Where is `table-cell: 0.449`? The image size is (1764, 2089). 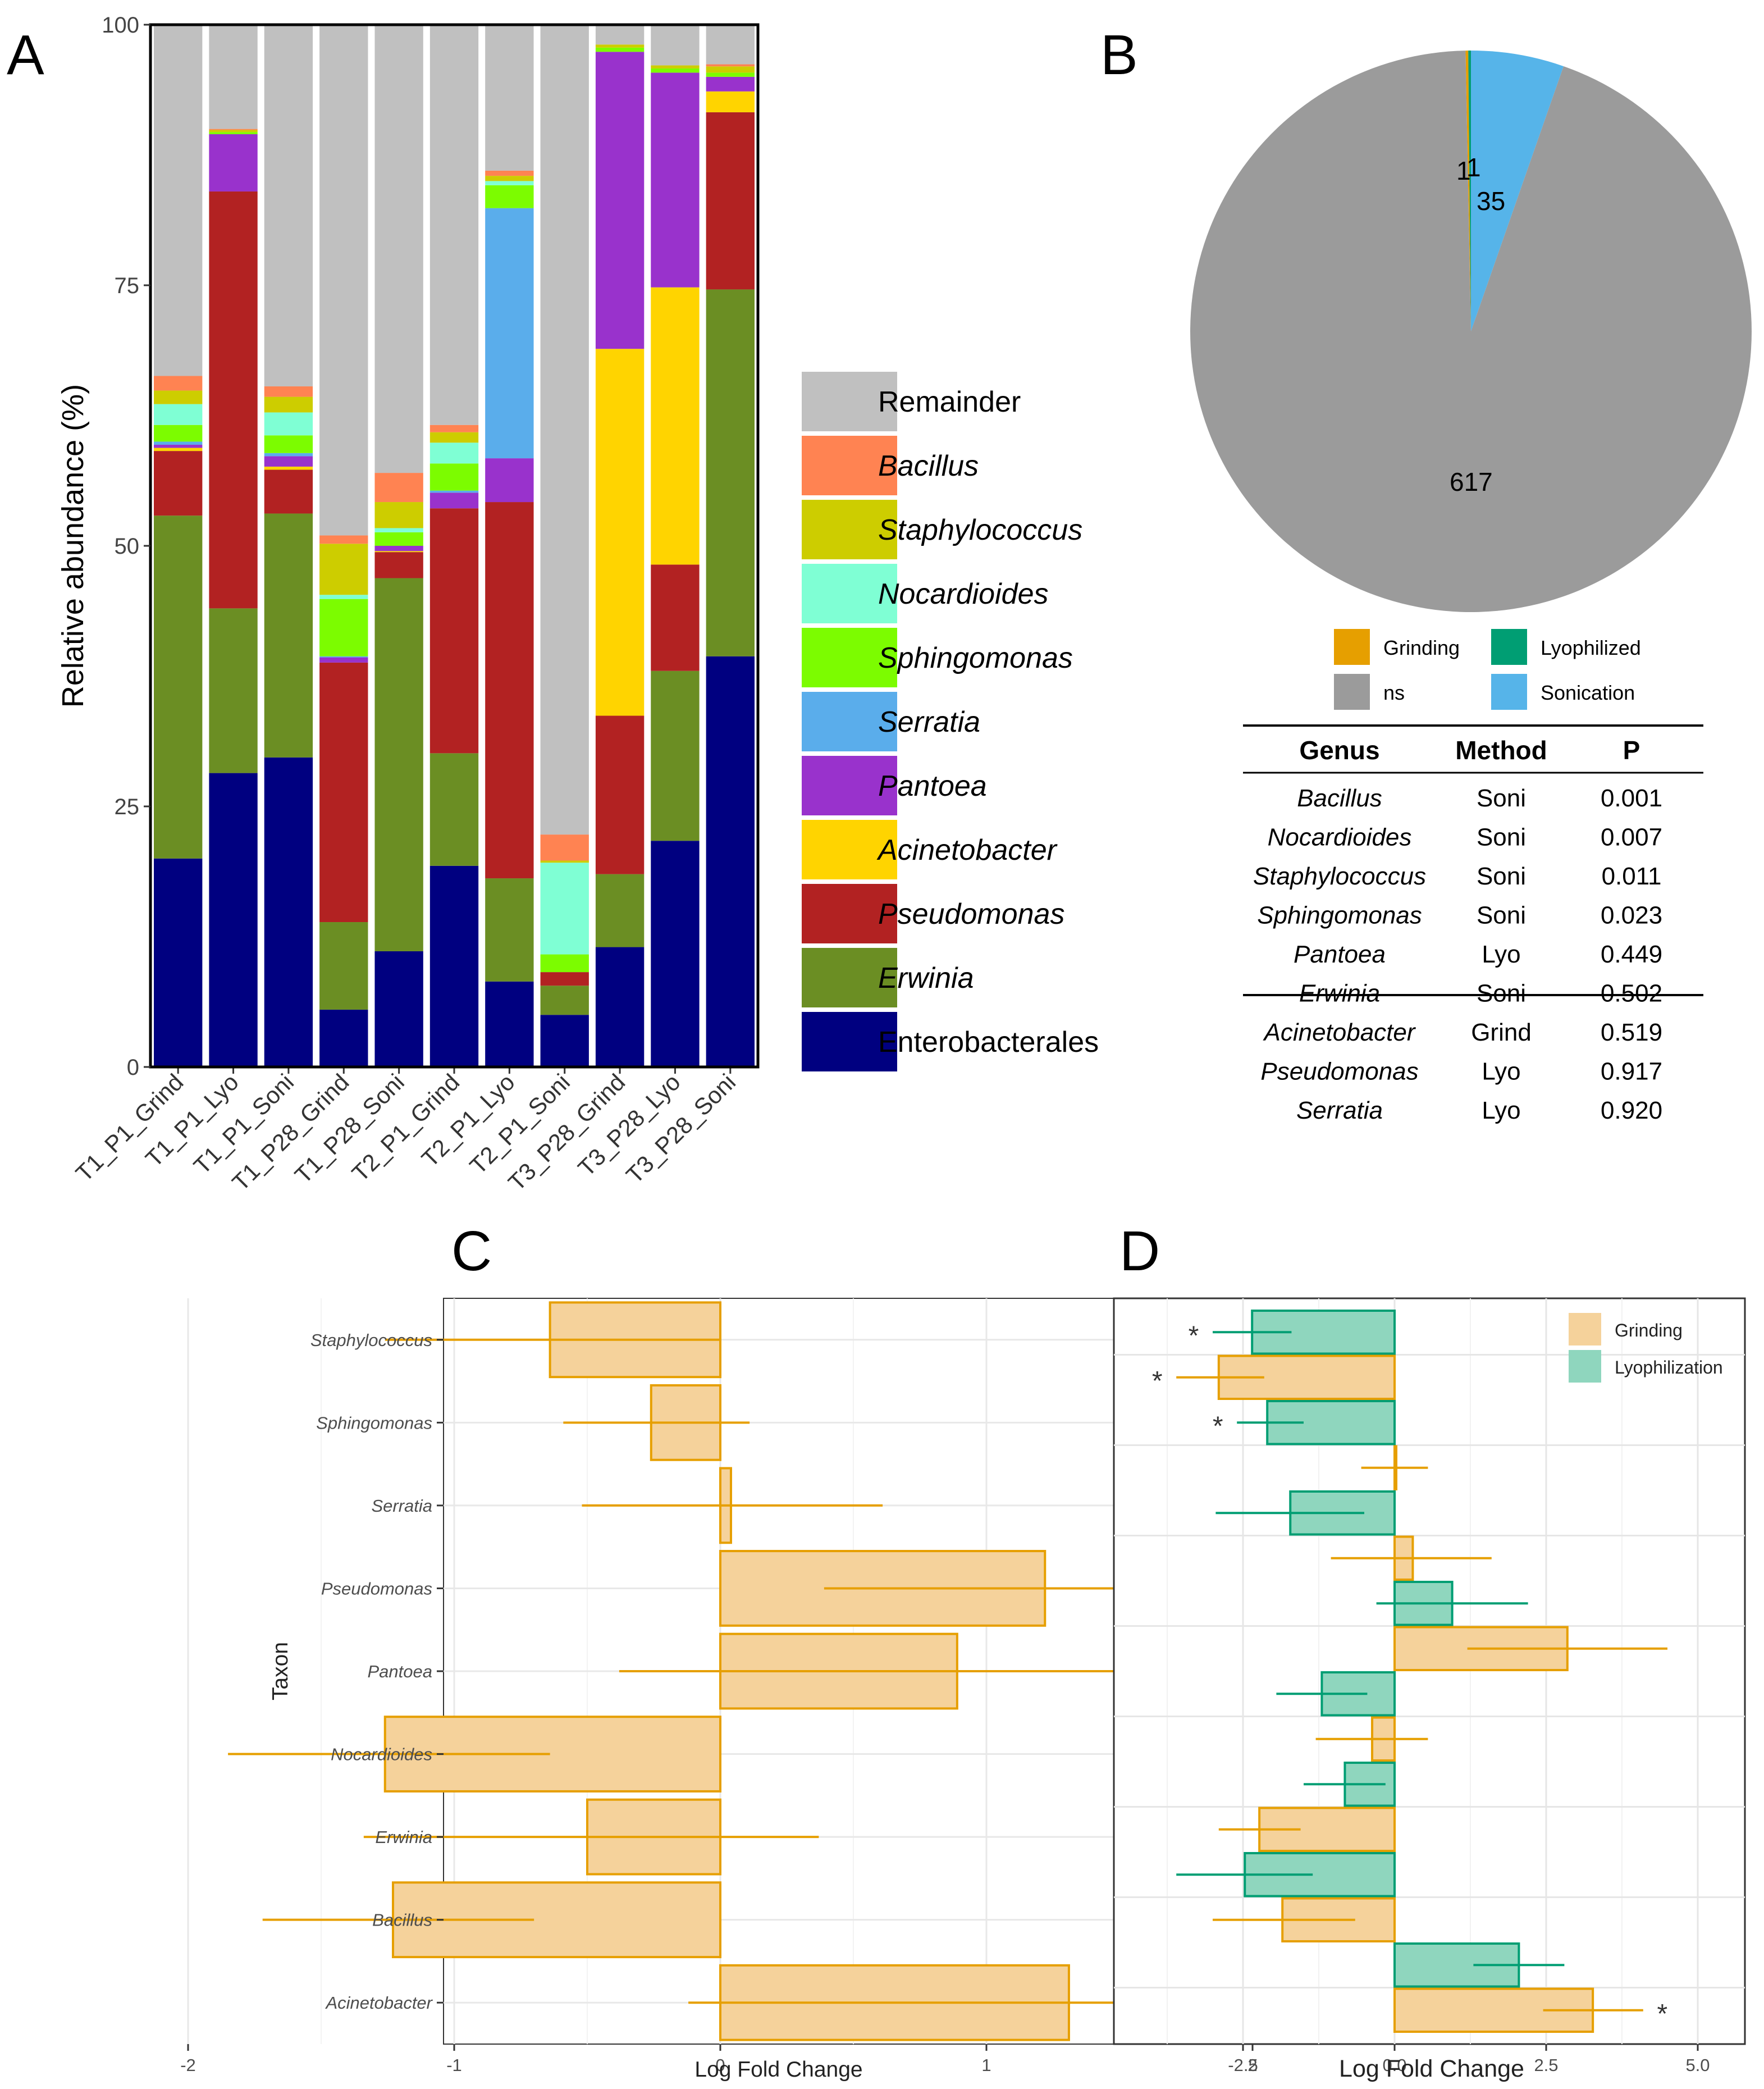
table-cell: 0.449 is located at coordinates (1631, 954).